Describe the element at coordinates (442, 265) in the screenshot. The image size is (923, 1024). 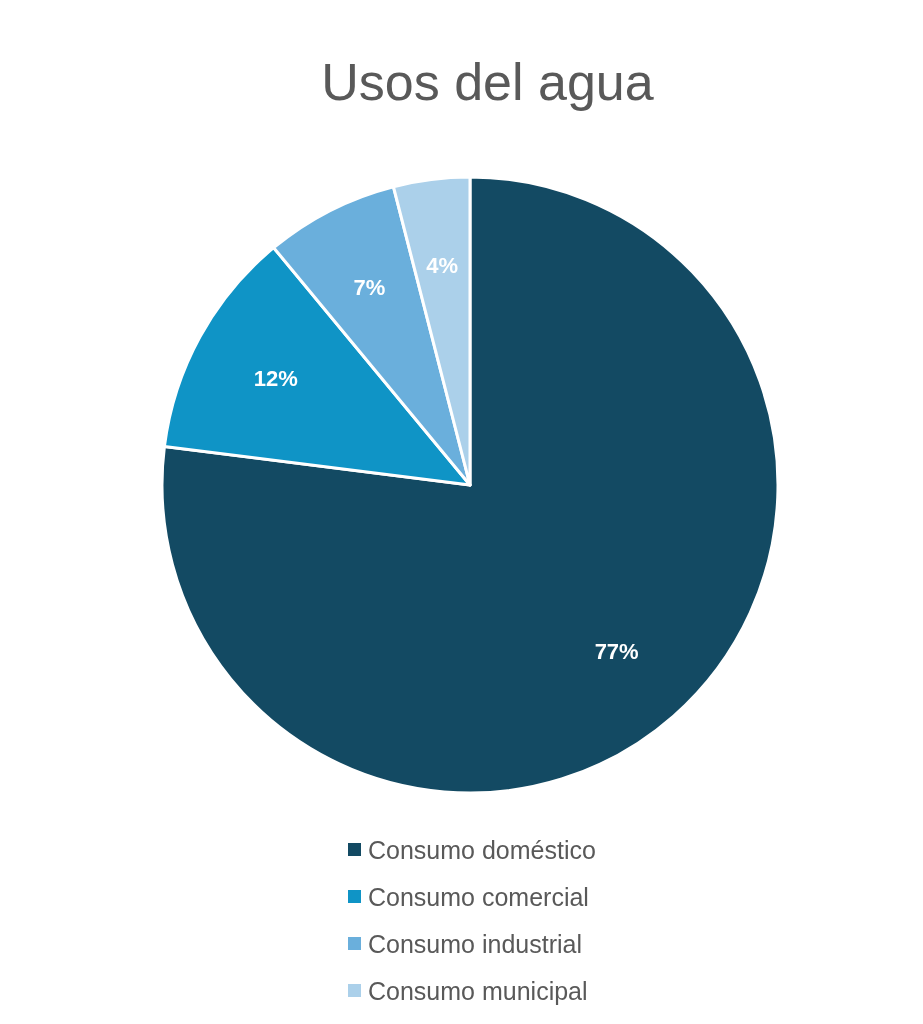
I see `data-label: 4%` at that location.